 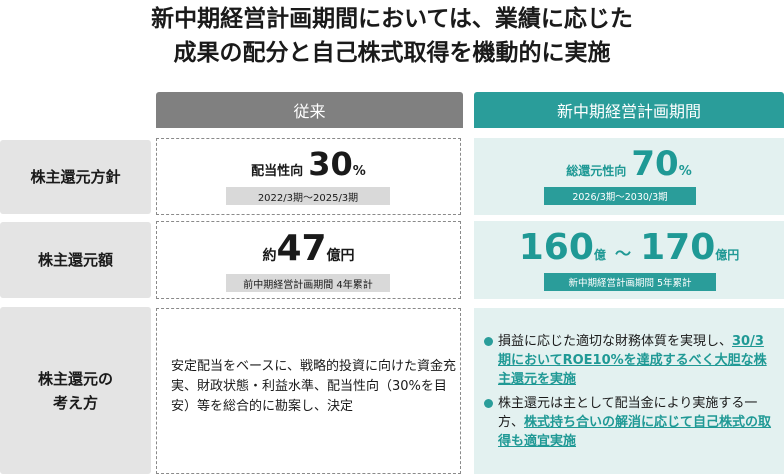 I want to click on payout-ratio-label: 配当性向, so click(x=277, y=171).